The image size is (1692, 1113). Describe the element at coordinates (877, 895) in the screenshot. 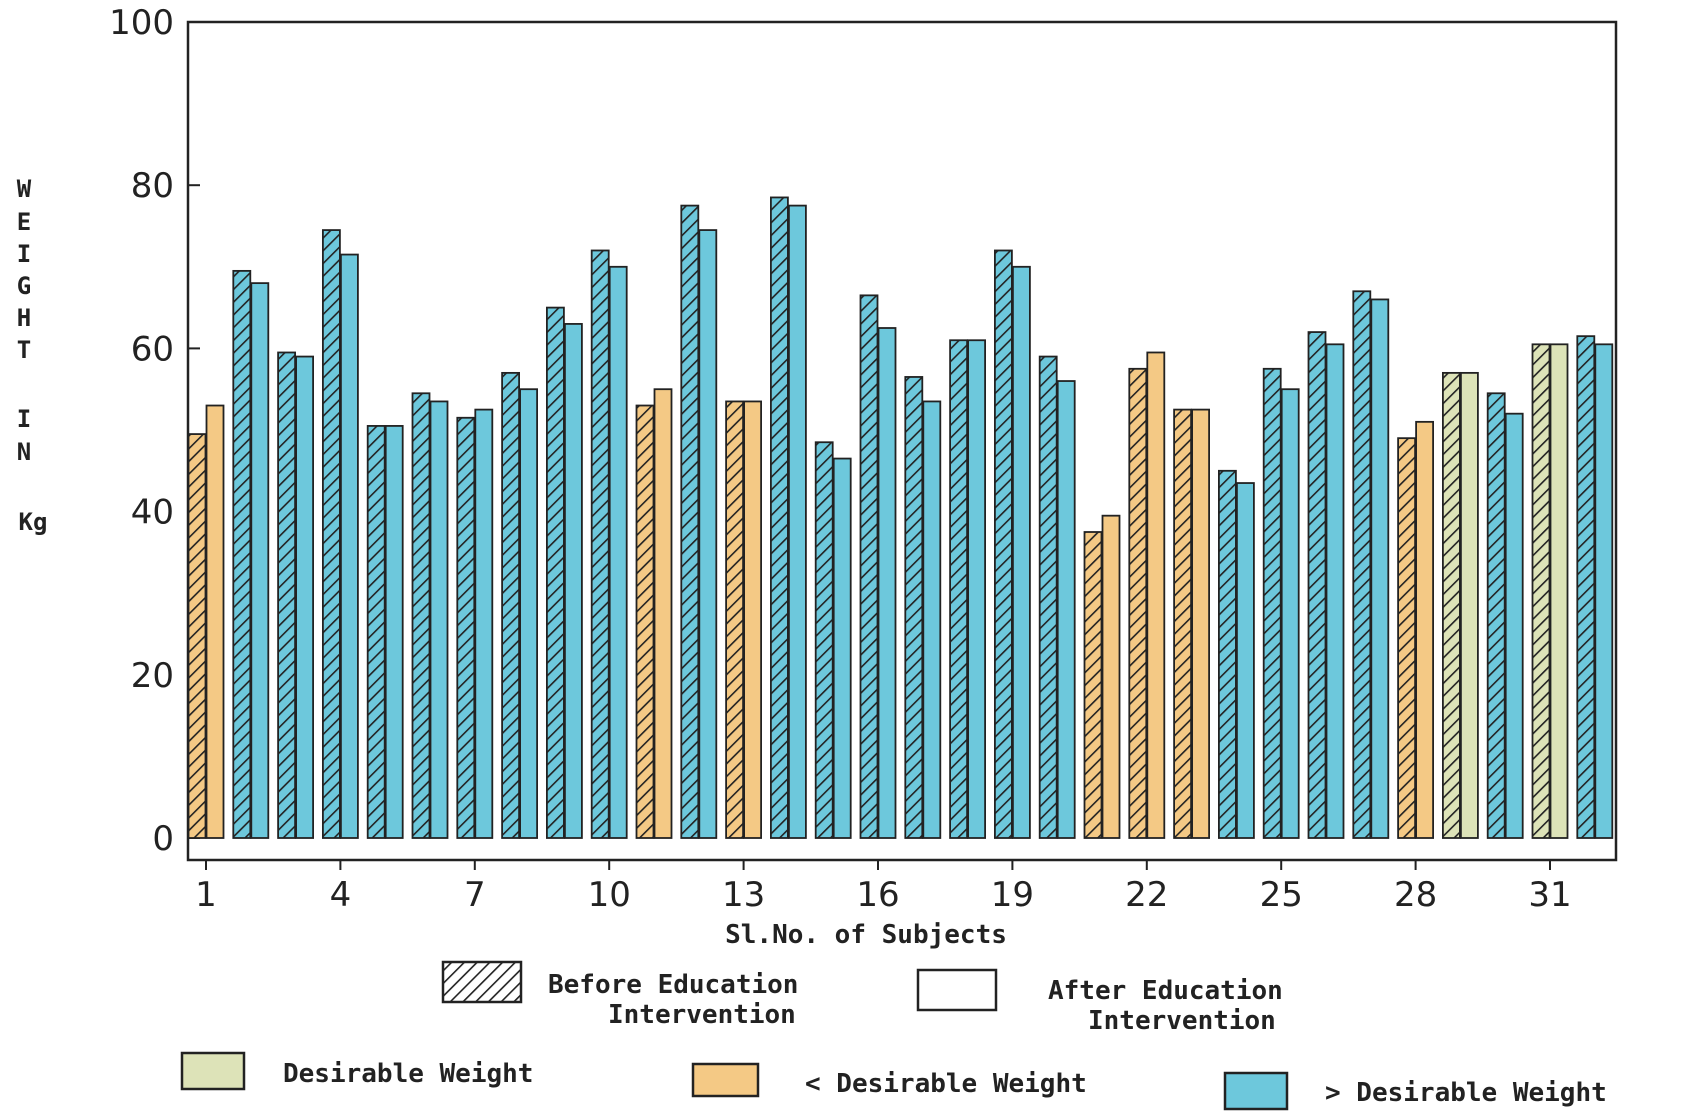

I see `x-tick-label: 16` at that location.